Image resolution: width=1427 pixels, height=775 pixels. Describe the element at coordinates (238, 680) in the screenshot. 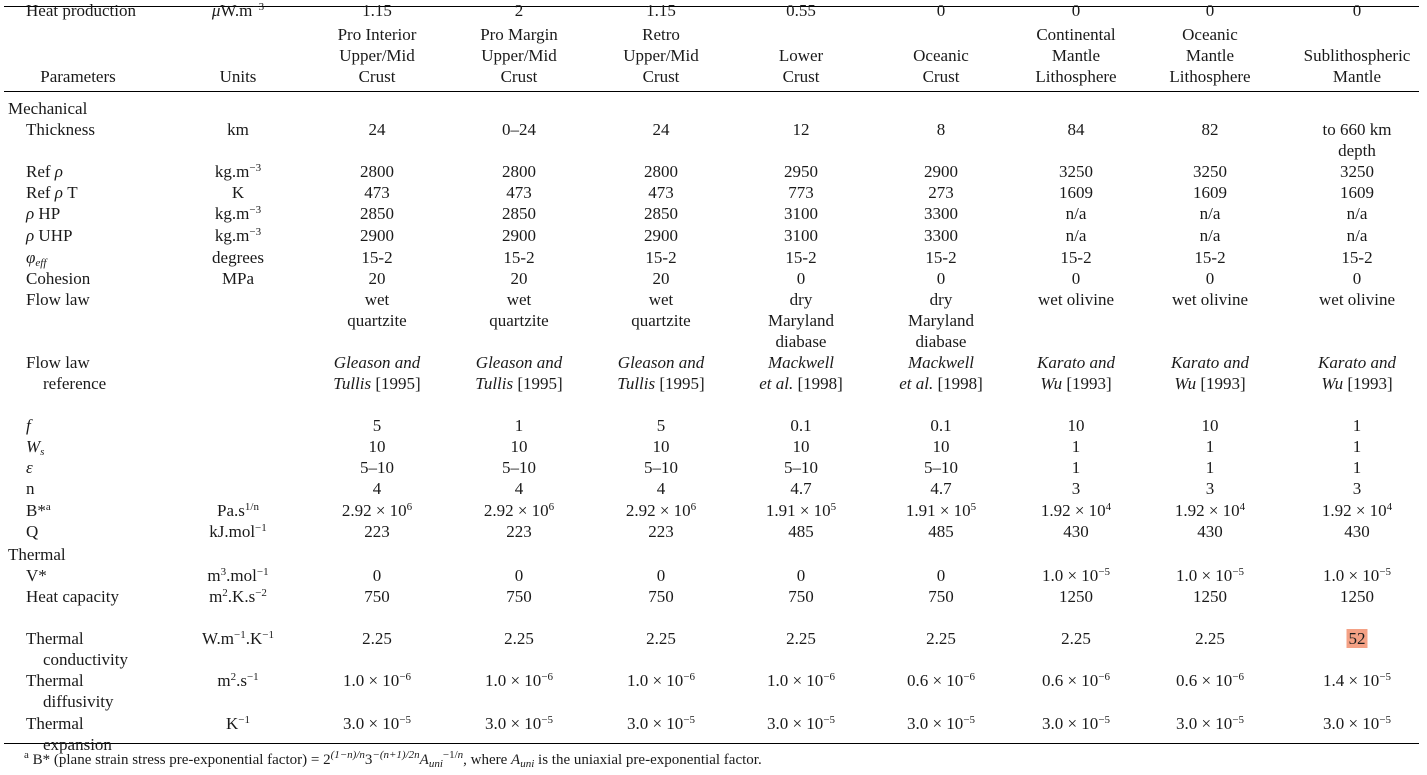

I see `unit-cell: m2.s−1` at that location.